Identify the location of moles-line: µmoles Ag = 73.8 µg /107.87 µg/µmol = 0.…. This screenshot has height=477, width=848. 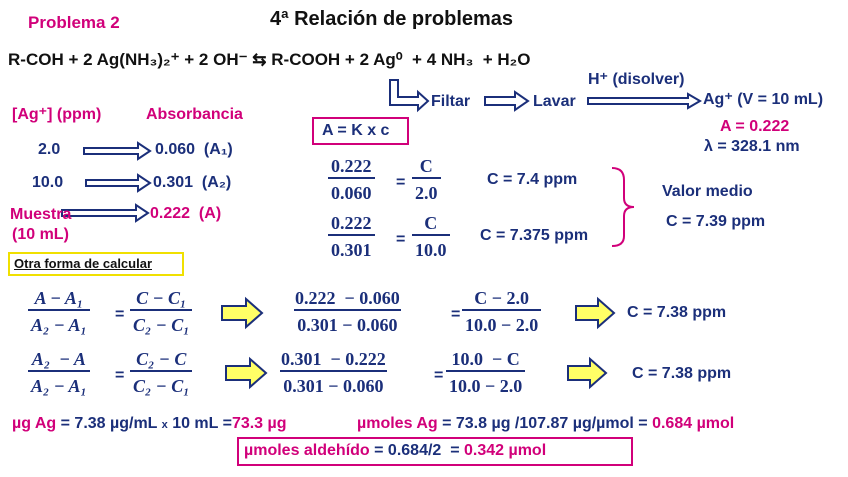
(545, 424).